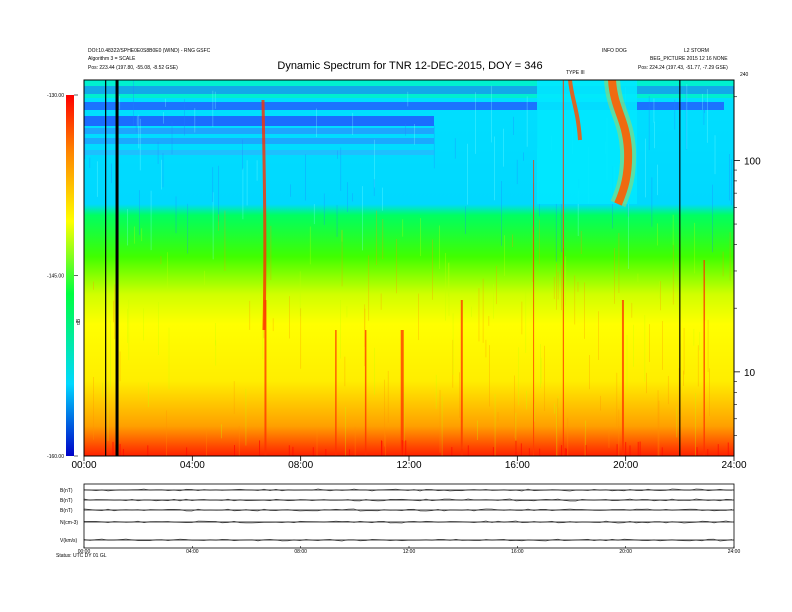 The image size is (792, 612). I want to click on radio-burst-secondary, so click(575, 110).